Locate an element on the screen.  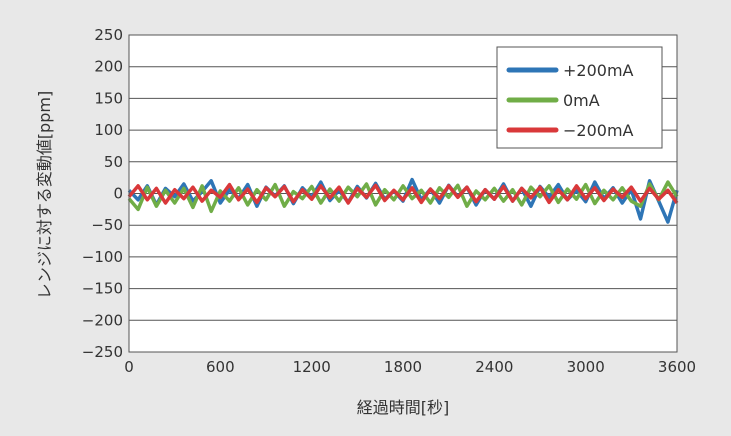
x-tick-label: 3000 is located at coordinates (586, 367).